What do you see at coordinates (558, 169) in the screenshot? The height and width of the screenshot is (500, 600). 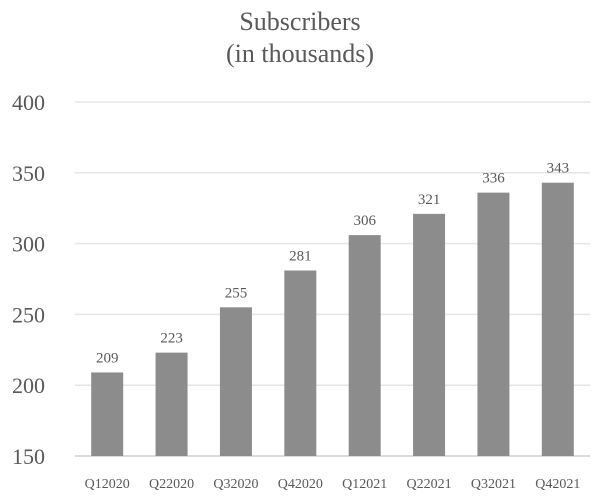 I see `data-label: 343` at bounding box center [558, 169].